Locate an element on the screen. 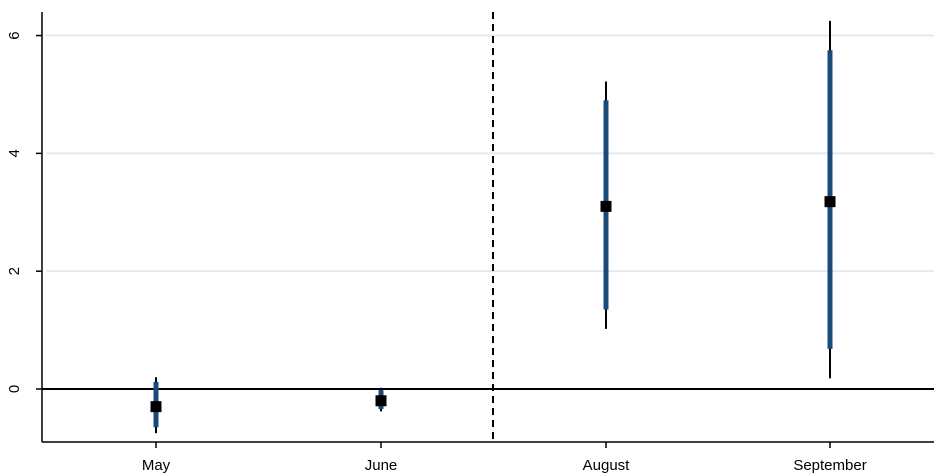 The height and width of the screenshot is (475, 934). y-tick-label-0: 0 is located at coordinates (14, 389).